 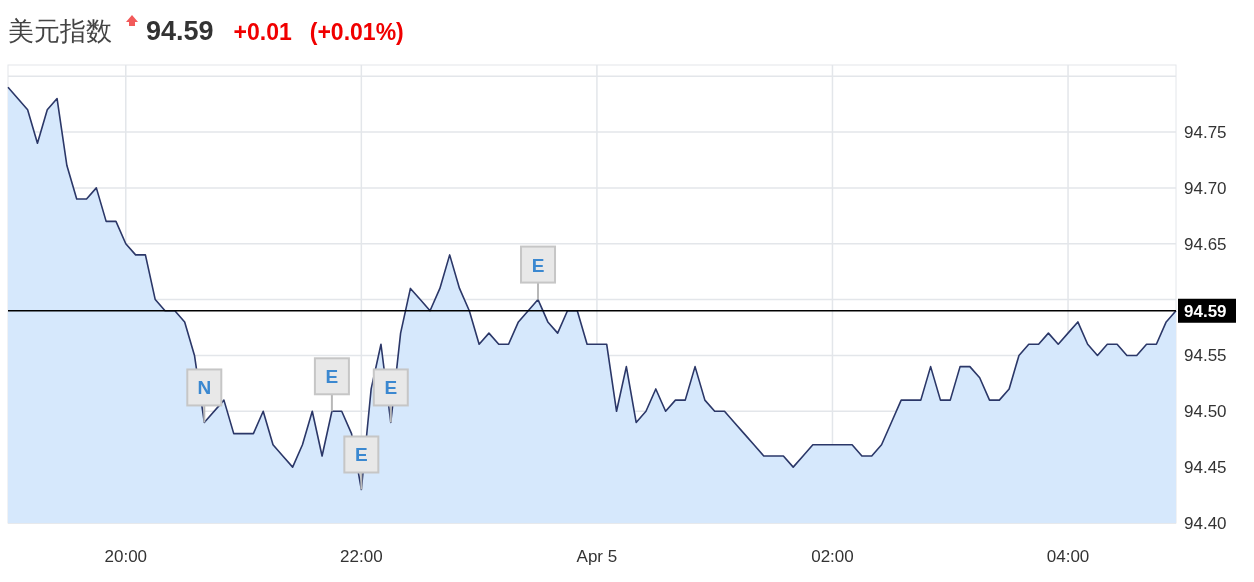 I want to click on x-tick-label: Apr 5, so click(x=597, y=556).